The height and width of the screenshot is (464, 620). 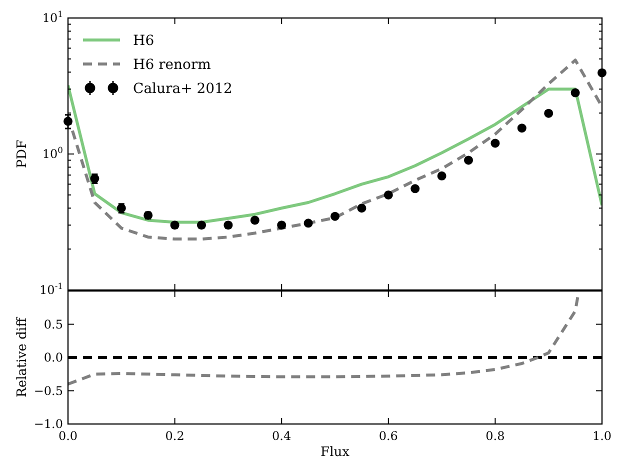 What do you see at coordinates (53, 357) in the screenshot?
I see `y-tick-label: 0.0` at bounding box center [53, 357].